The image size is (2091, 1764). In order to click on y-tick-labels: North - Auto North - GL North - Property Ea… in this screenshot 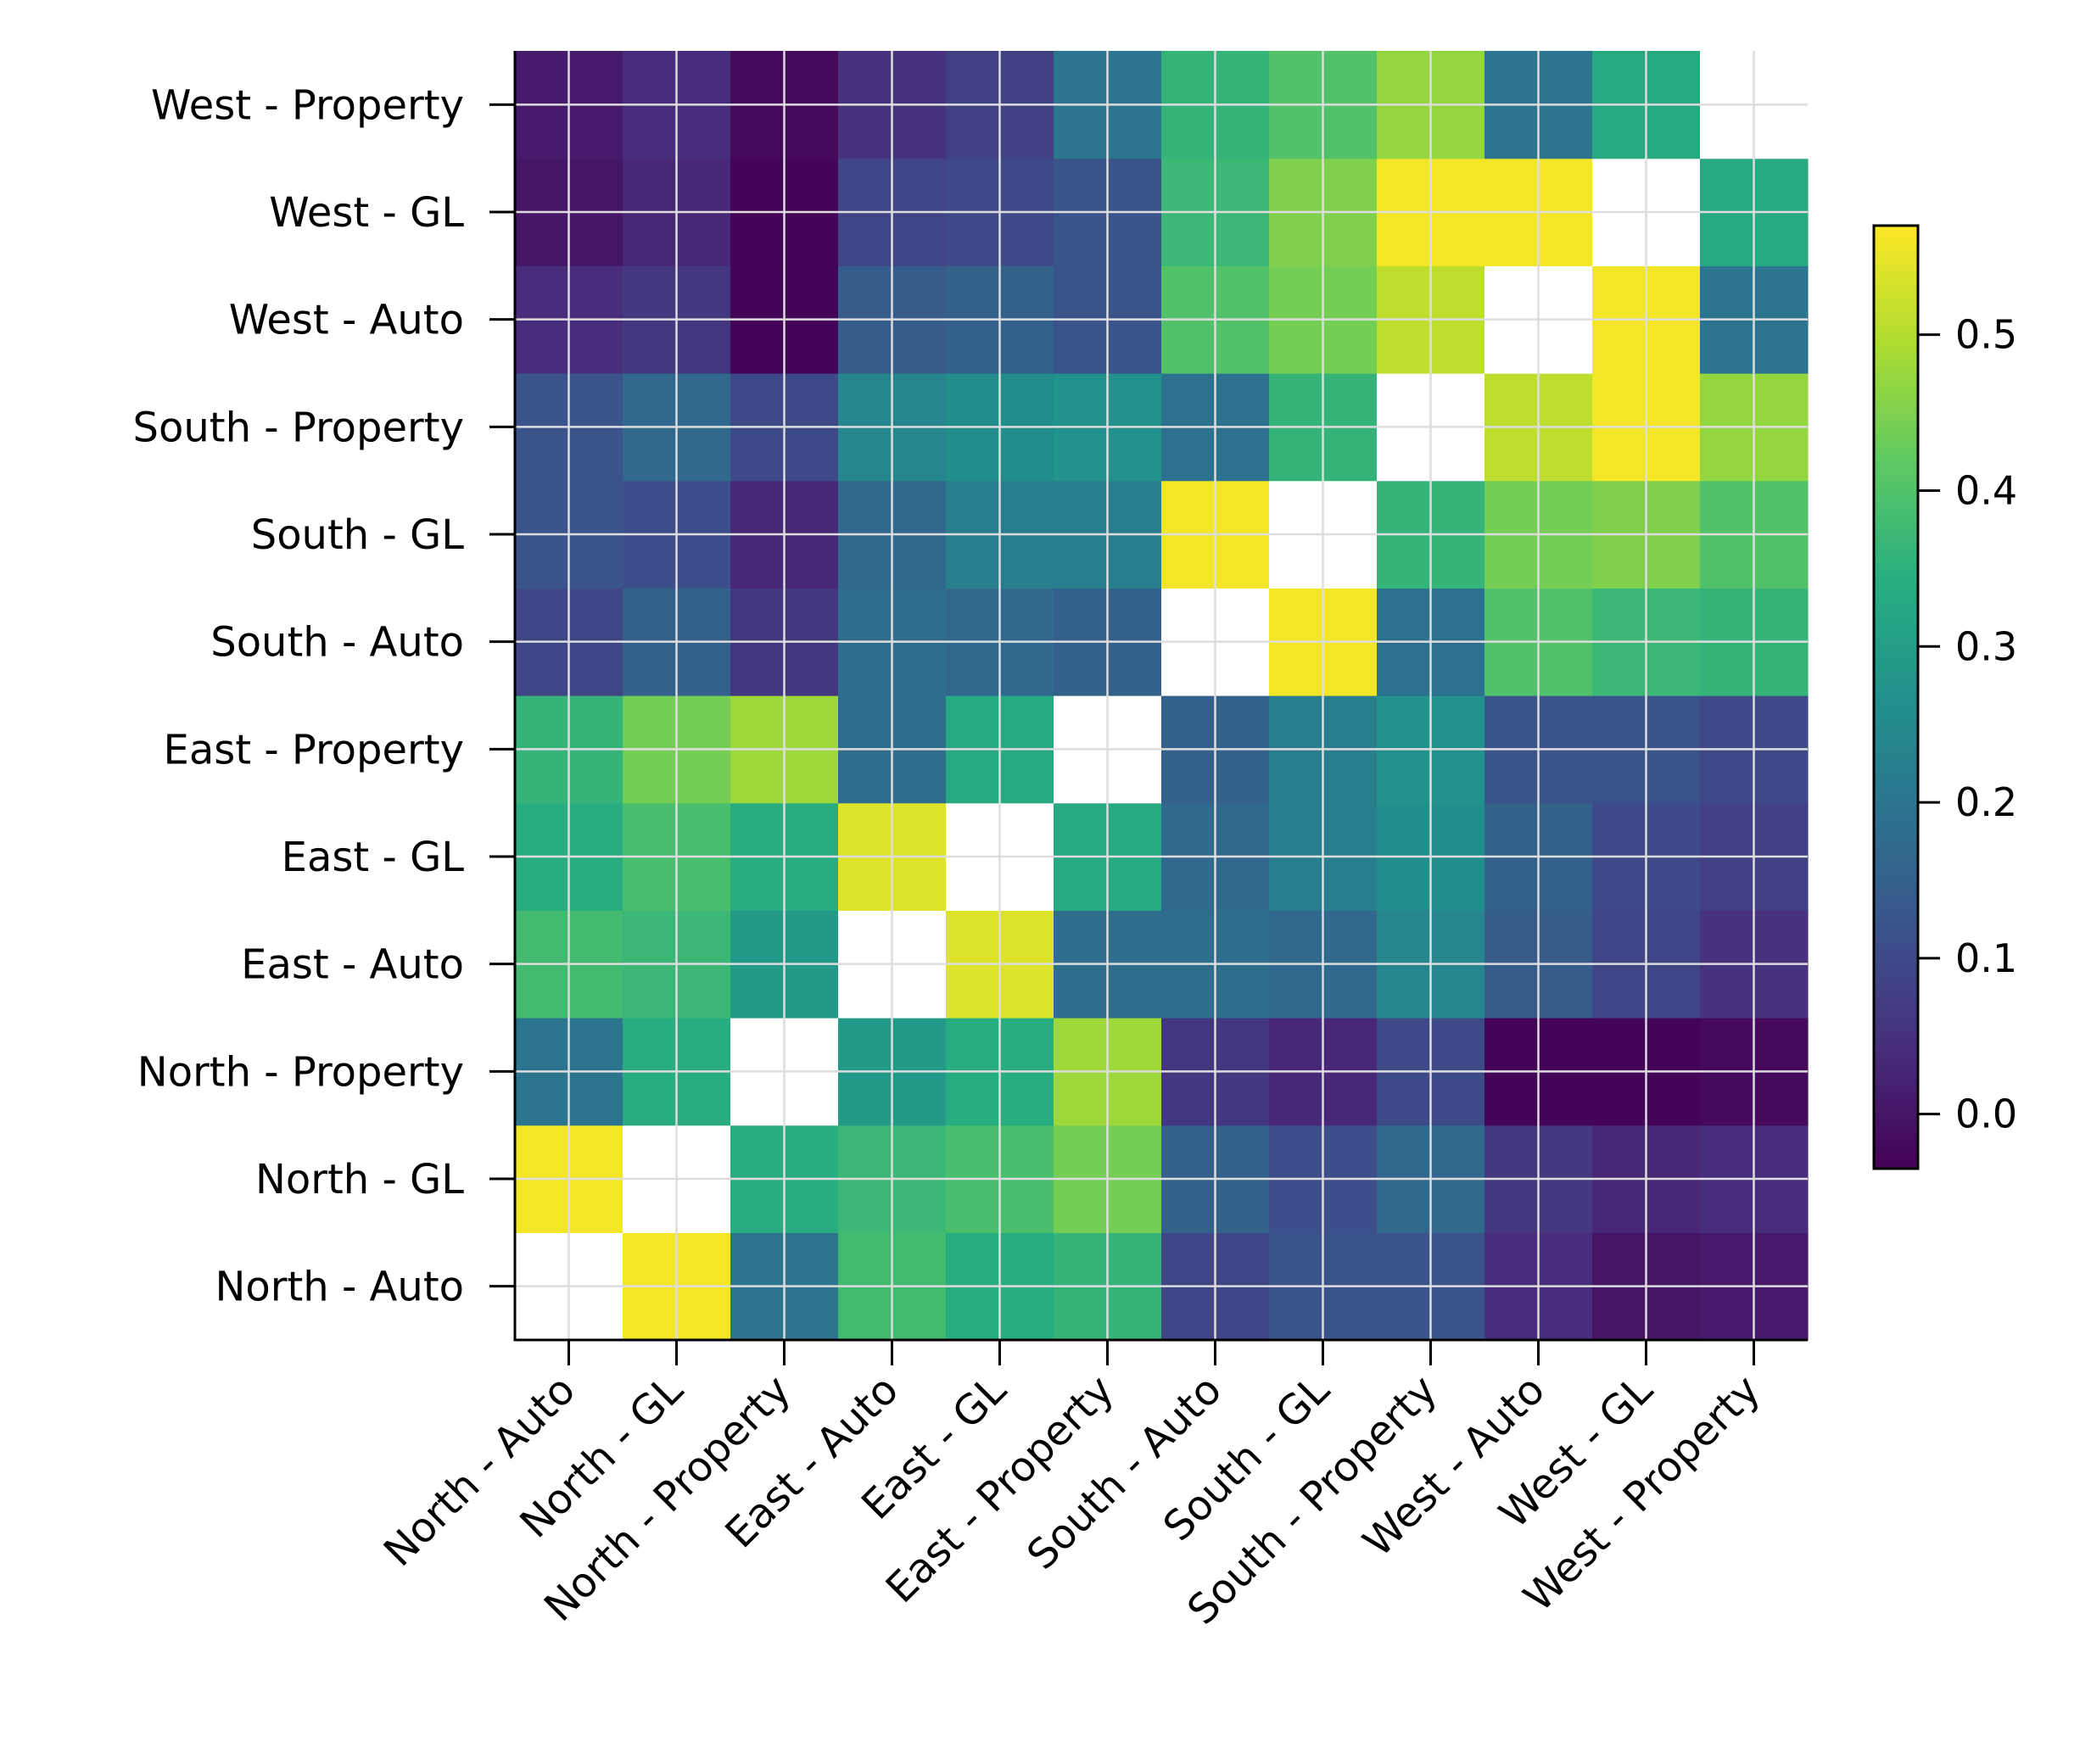, I will do `click(299, 695)`.